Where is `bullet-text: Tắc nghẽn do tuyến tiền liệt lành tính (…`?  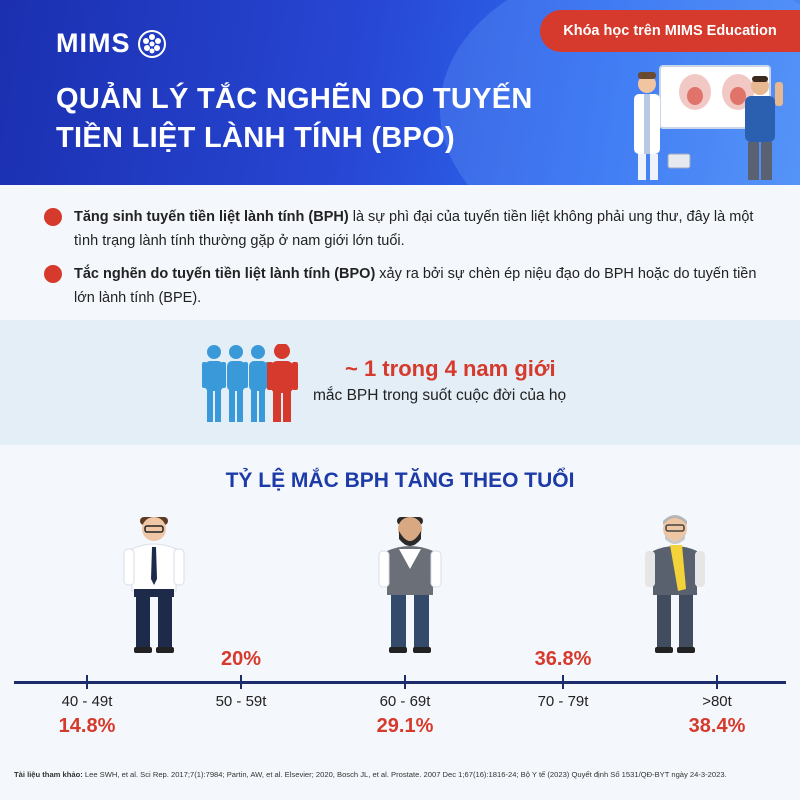 bullet-text: Tắc nghẽn do tuyến tiền liệt lành tính (… is located at coordinates (424, 286).